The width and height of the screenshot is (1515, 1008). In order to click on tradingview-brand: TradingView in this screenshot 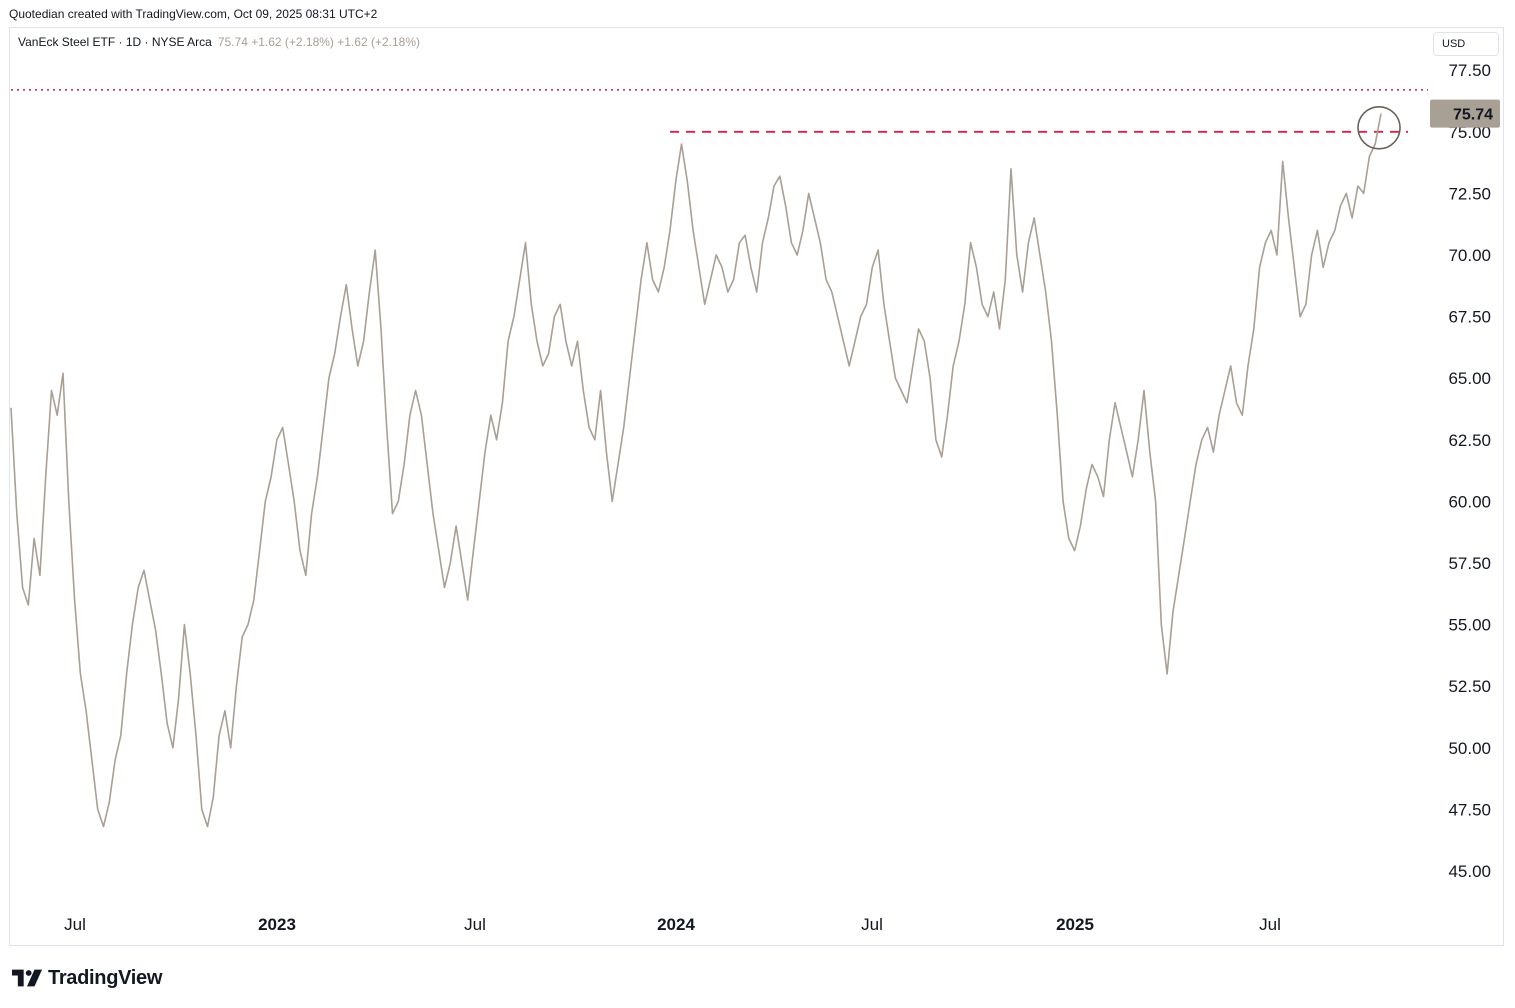, I will do `click(87, 978)`.